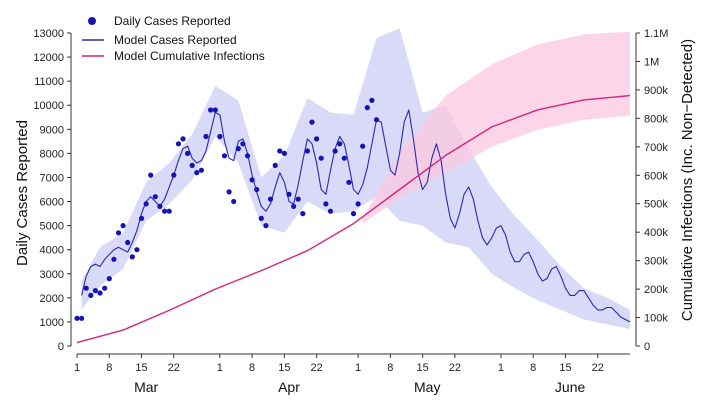 The width and height of the screenshot is (712, 402). I want to click on left-tick-label: 11000, so click(49, 82).